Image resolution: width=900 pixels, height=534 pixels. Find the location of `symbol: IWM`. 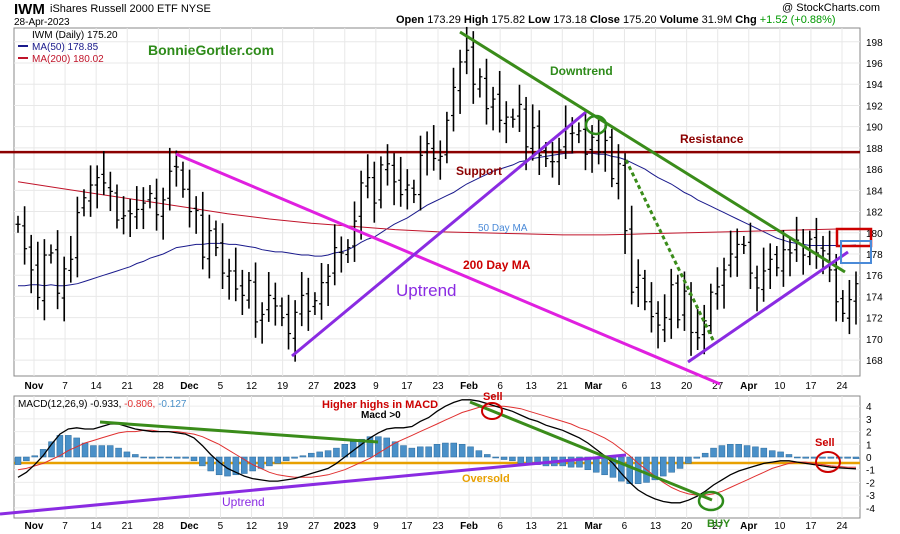

symbol: IWM is located at coordinates (29, 9).